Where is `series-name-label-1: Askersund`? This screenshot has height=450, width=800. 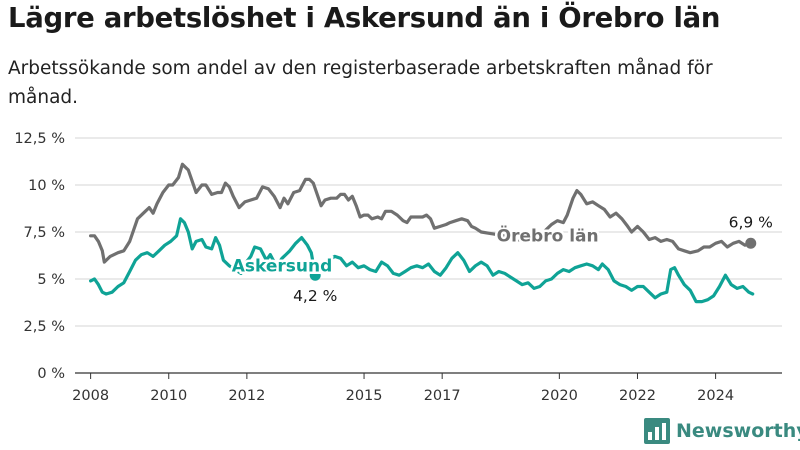
series-name-label-1: Askersund is located at coordinates (282, 266).